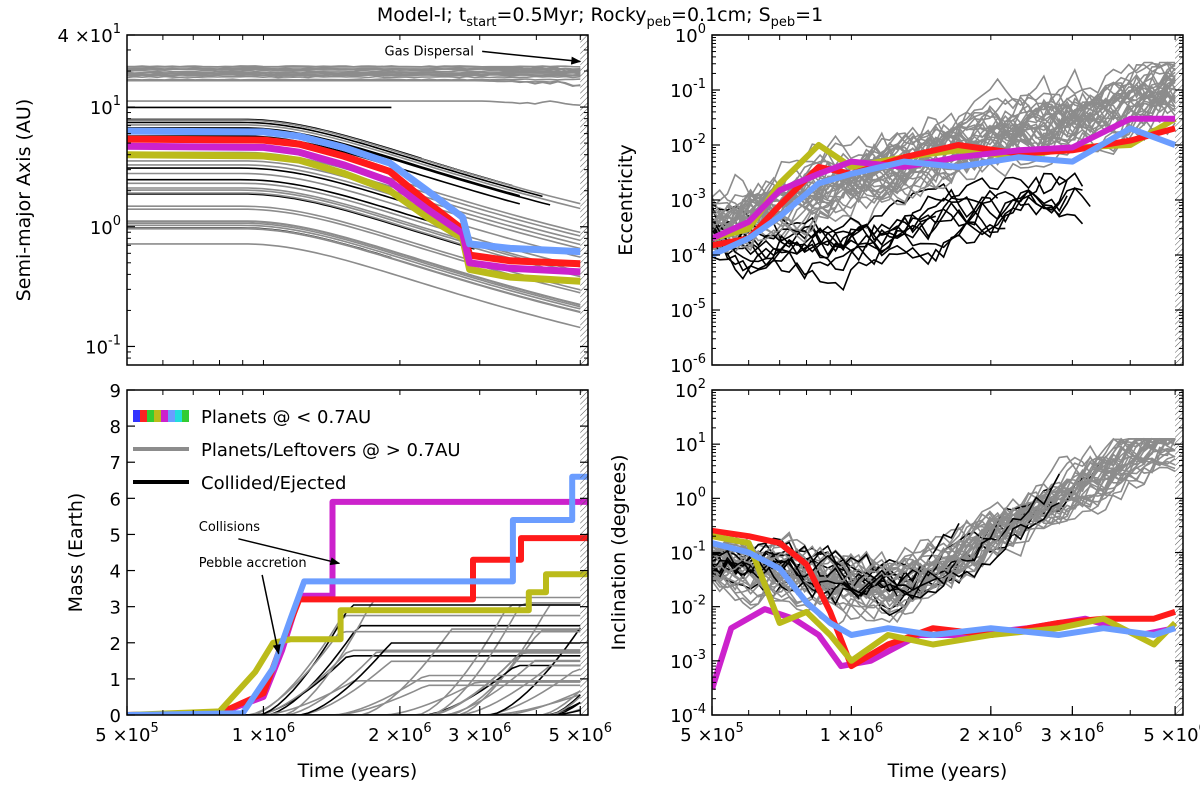 This screenshot has height=793, width=1200. What do you see at coordinates (944, 178) in the screenshot?
I see `series-planet-magenta` at bounding box center [944, 178].